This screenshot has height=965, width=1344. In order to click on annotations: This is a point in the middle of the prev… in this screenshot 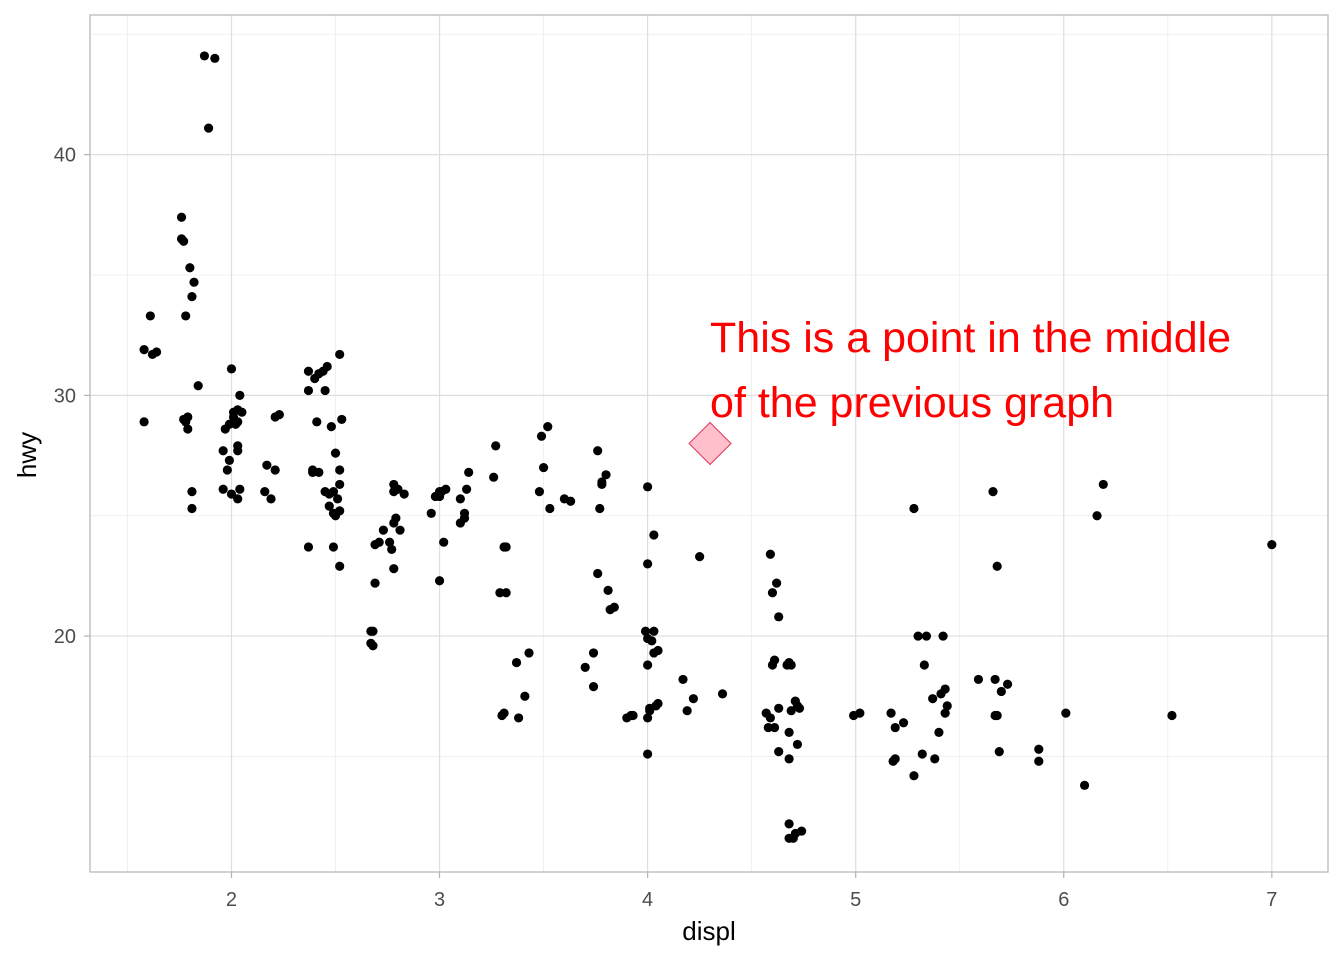, I will do `click(970, 370)`.